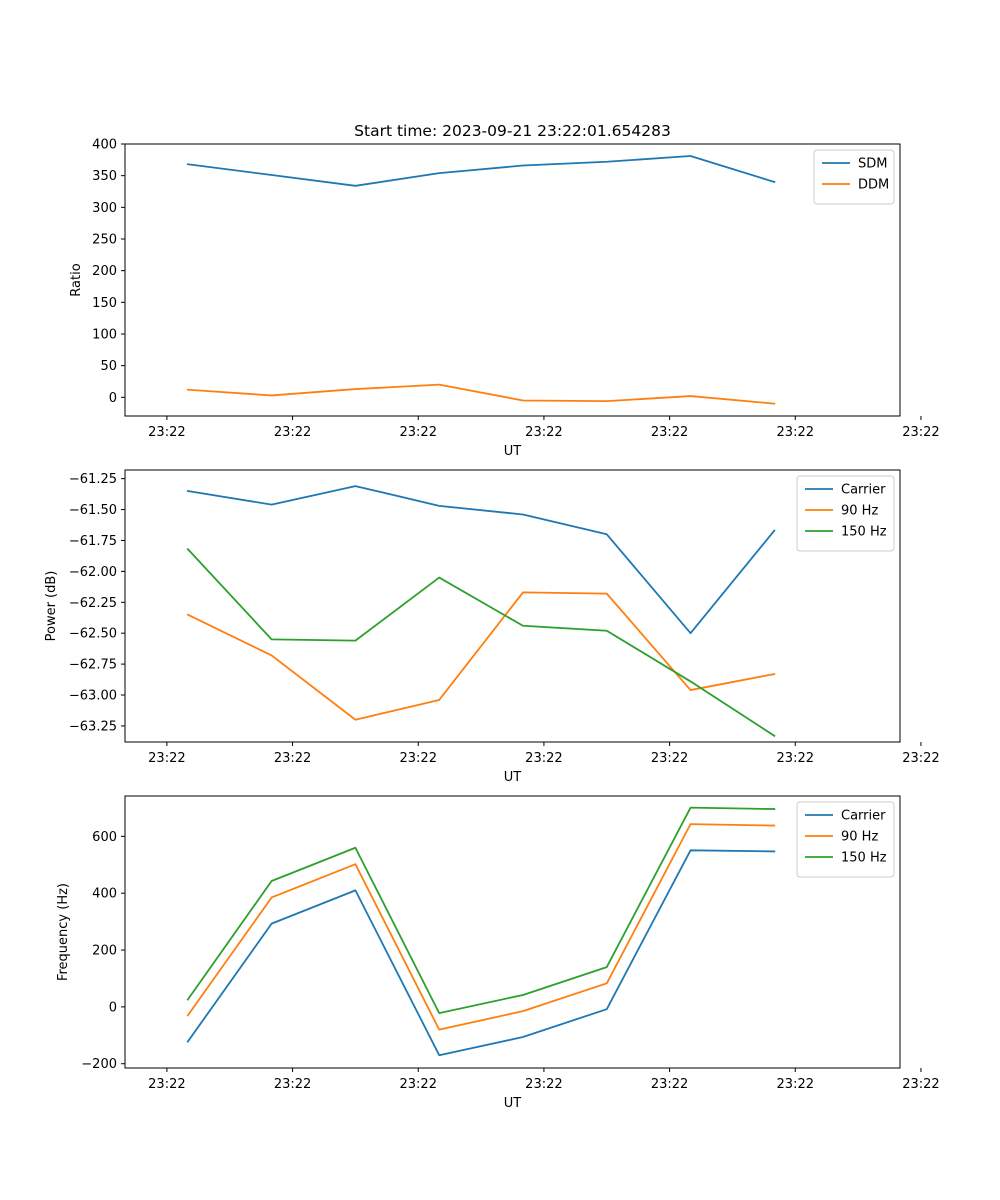 The height and width of the screenshot is (1200, 1000). What do you see at coordinates (104, 303) in the screenshot?
I see `ratio-y-tick-label: 150` at bounding box center [104, 303].